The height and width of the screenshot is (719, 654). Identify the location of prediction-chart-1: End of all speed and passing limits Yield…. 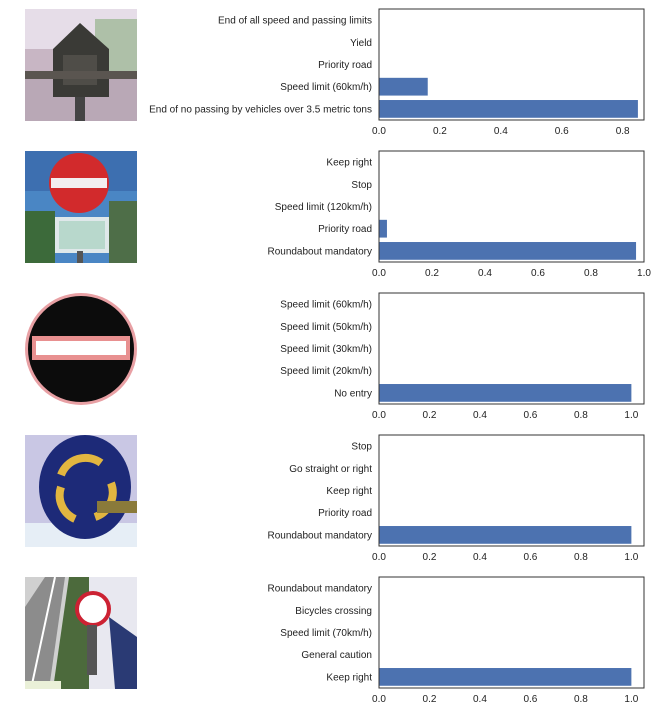
(397, 72).